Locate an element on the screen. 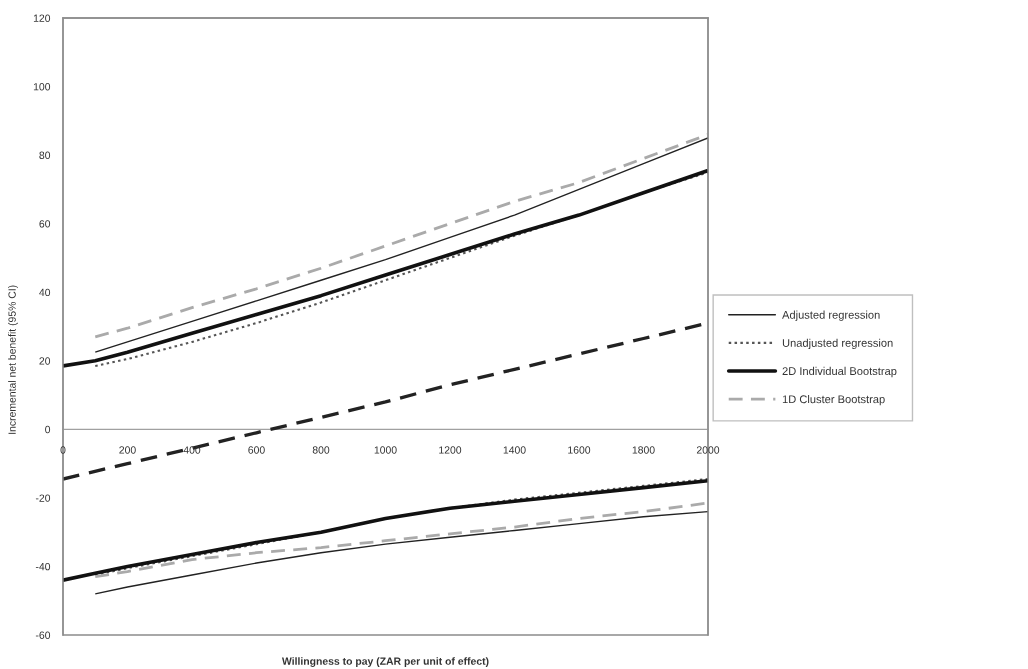  legend-label: Adjusted regression is located at coordinates (831, 315).